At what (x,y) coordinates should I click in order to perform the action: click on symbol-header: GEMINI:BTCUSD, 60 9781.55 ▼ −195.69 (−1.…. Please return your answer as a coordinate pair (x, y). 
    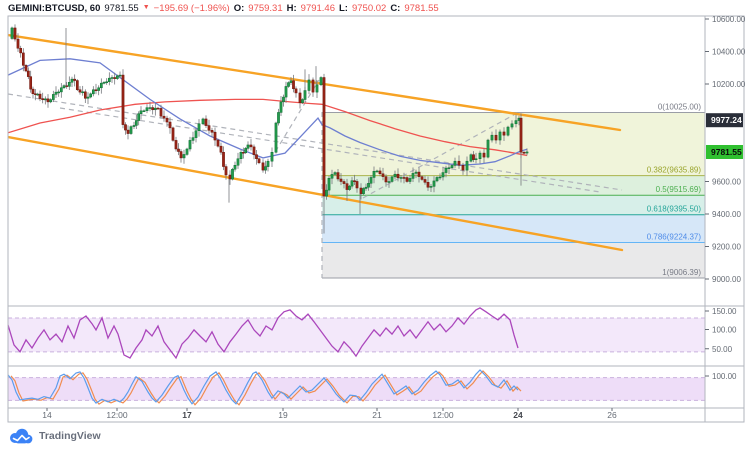
    Looking at the image, I should click on (223, 8).